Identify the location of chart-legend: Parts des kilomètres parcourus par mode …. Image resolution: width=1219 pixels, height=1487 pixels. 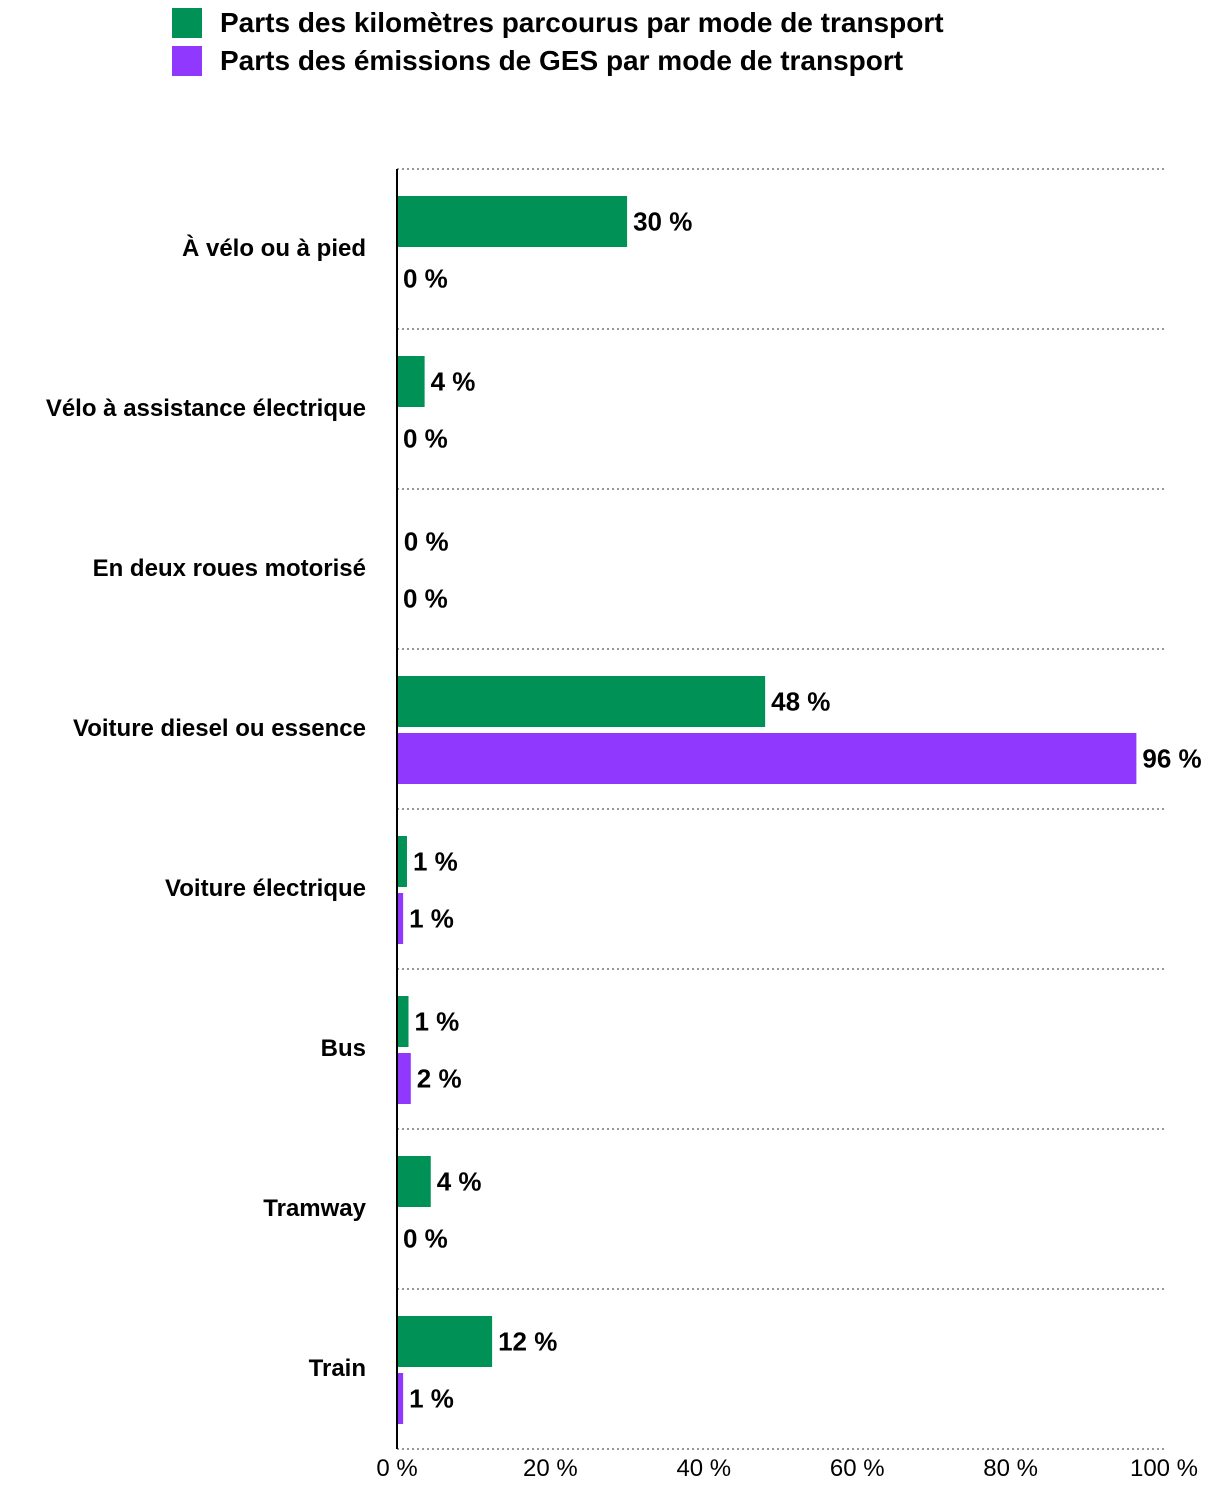
(558, 42).